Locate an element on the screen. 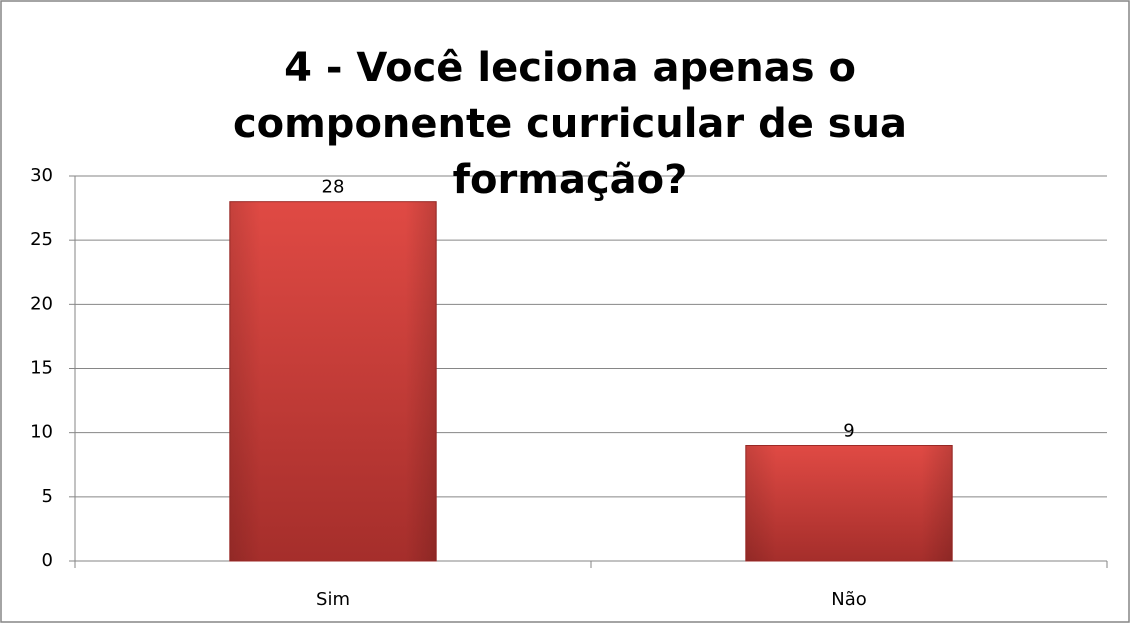  y-tick-label: 30 is located at coordinates (41, 175).